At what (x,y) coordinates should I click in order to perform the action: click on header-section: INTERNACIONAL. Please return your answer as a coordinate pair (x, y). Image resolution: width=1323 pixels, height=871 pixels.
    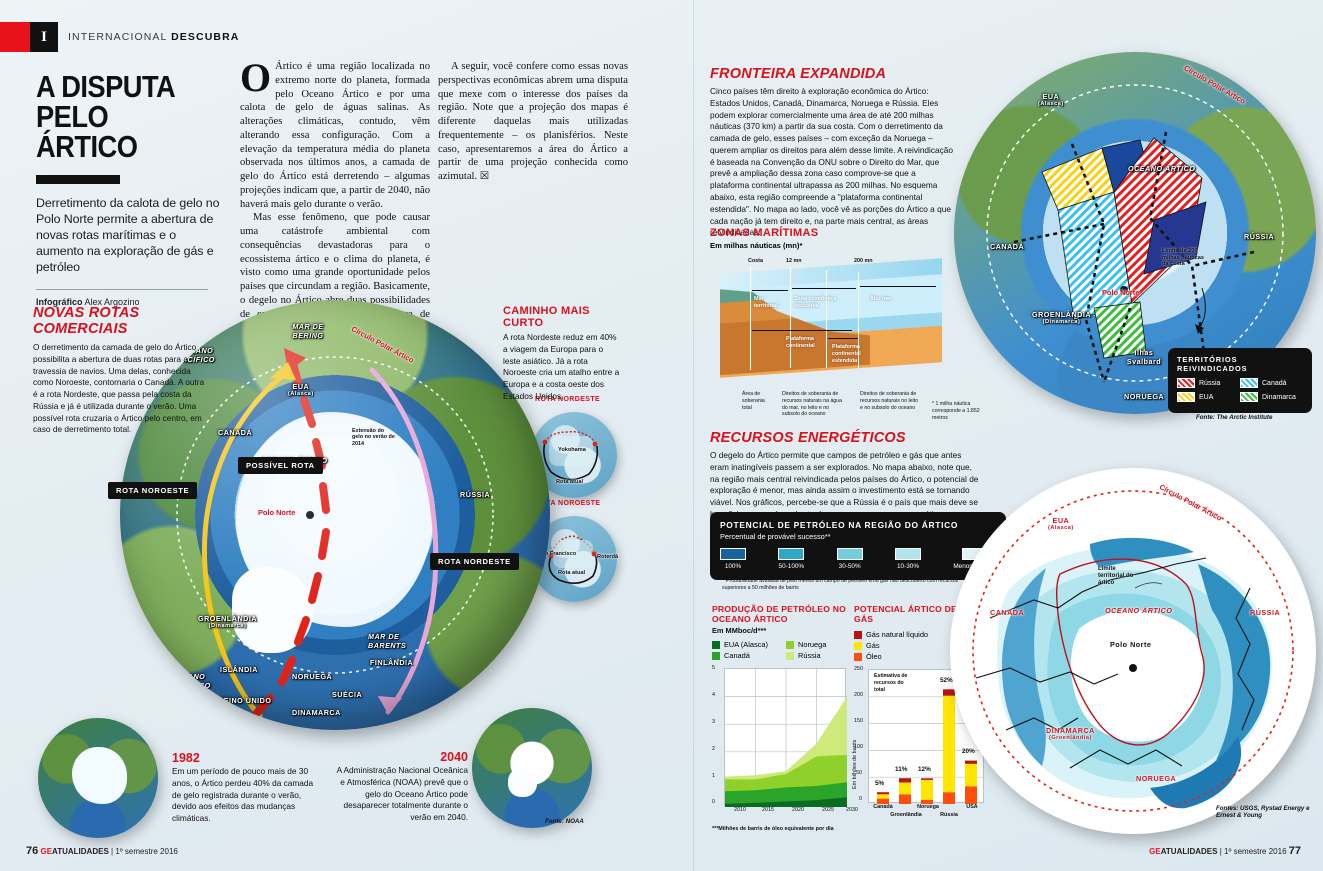
    Looking at the image, I should click on (118, 37).